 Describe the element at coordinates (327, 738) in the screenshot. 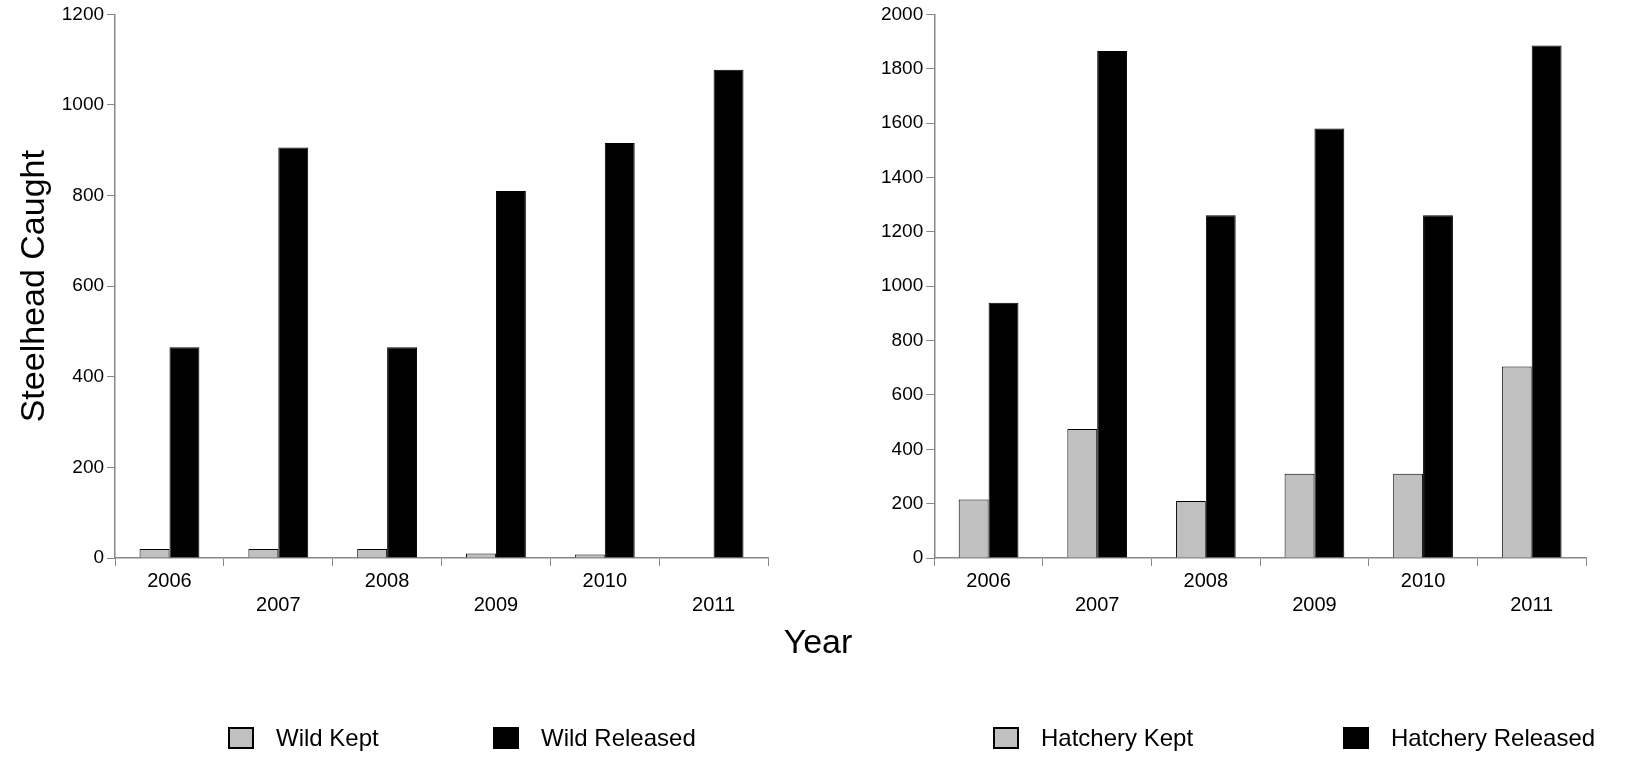

I see `legend-label: Wild Kept` at that location.